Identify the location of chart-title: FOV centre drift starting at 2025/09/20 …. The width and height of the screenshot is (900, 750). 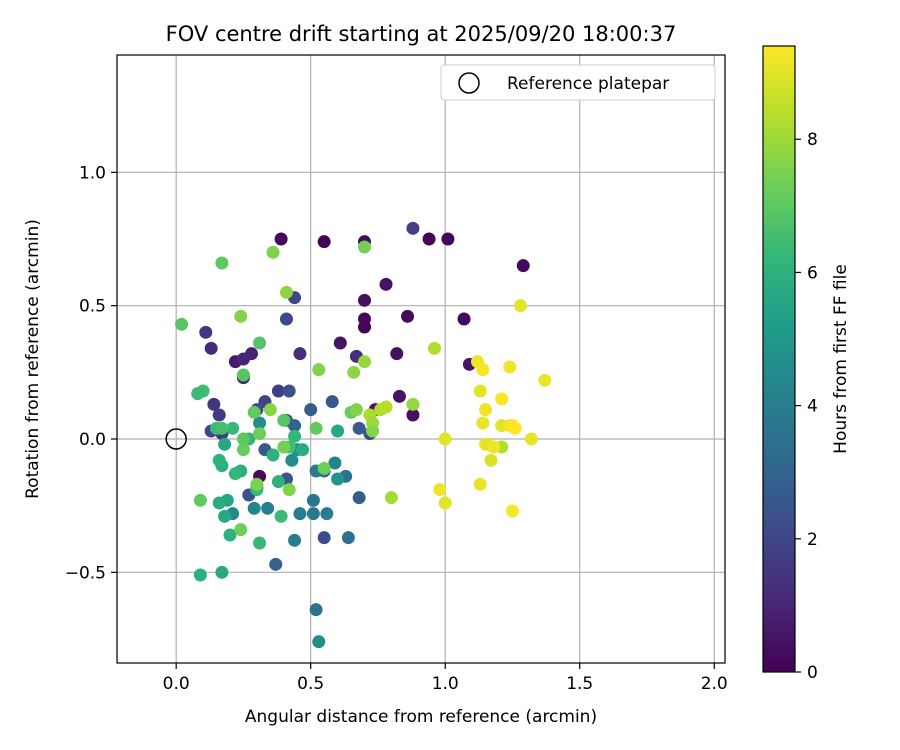
(421, 34).